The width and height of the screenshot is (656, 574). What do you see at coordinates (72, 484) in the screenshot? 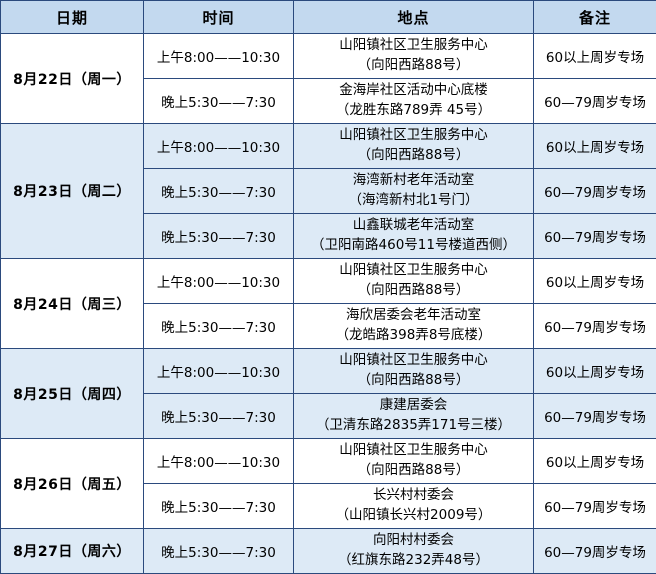
I see `date-cell: 8月26日（周五）` at bounding box center [72, 484].